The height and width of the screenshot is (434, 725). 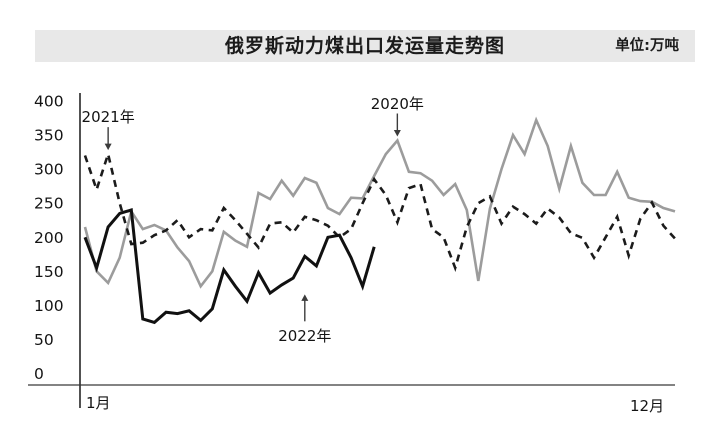 I want to click on y-axis-tick-label: 100, so click(x=49, y=306).